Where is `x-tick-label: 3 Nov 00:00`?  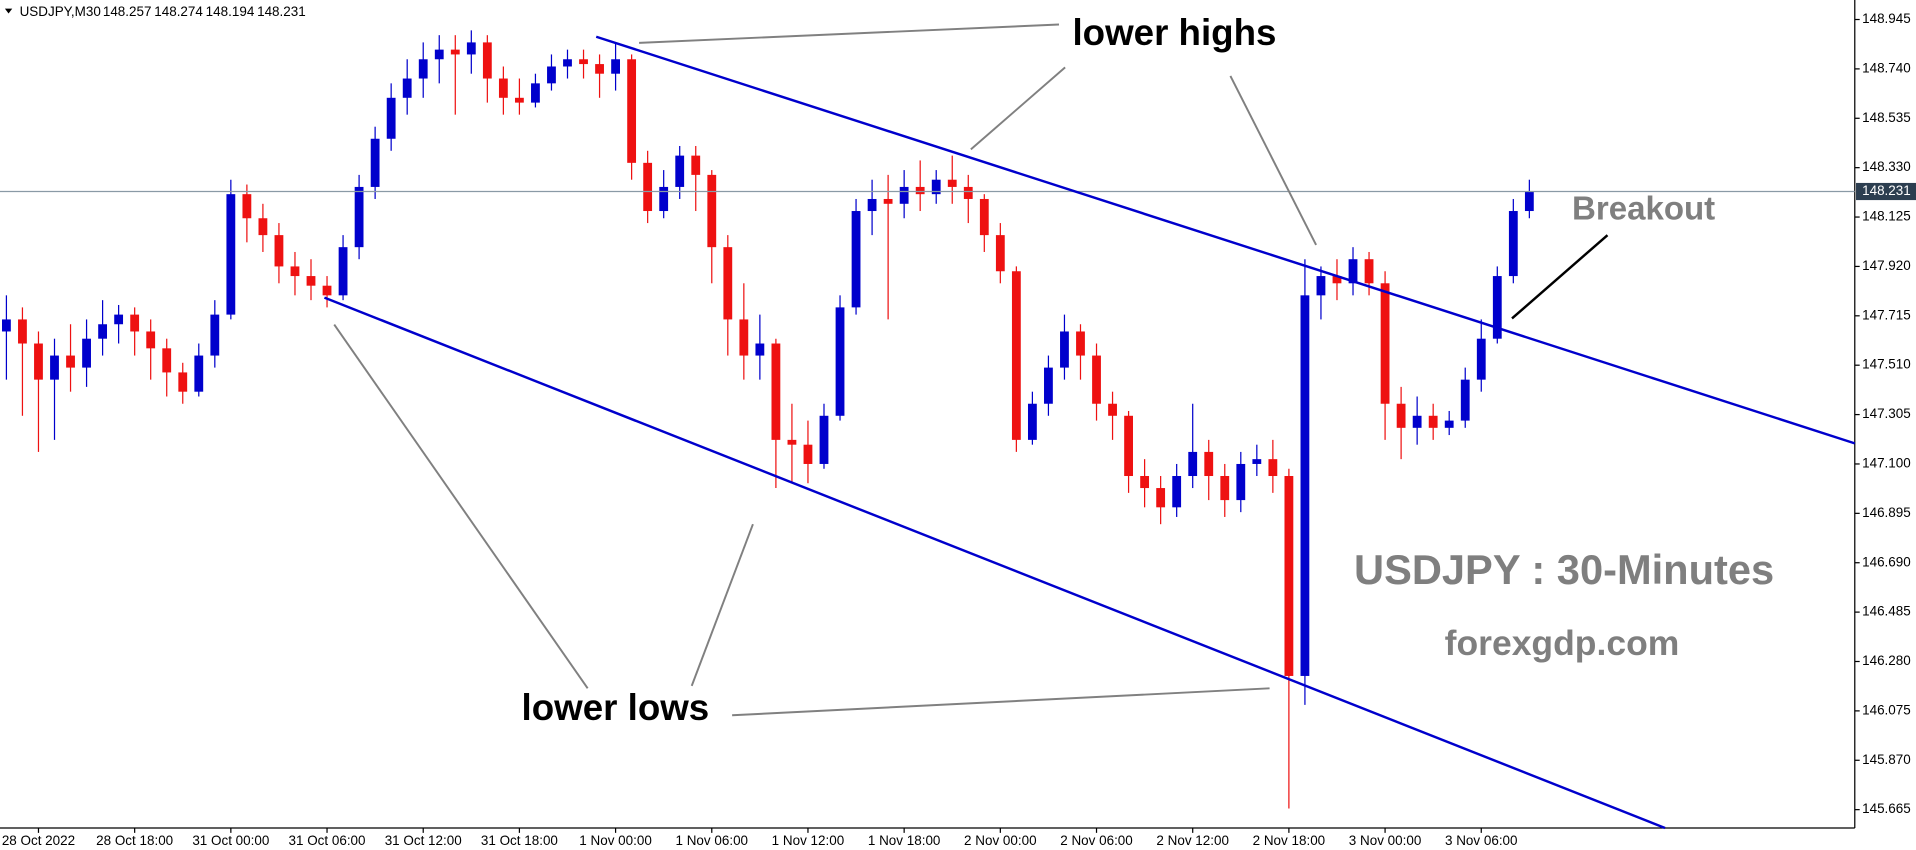 x-tick-label: 3 Nov 00:00 is located at coordinates (1385, 840).